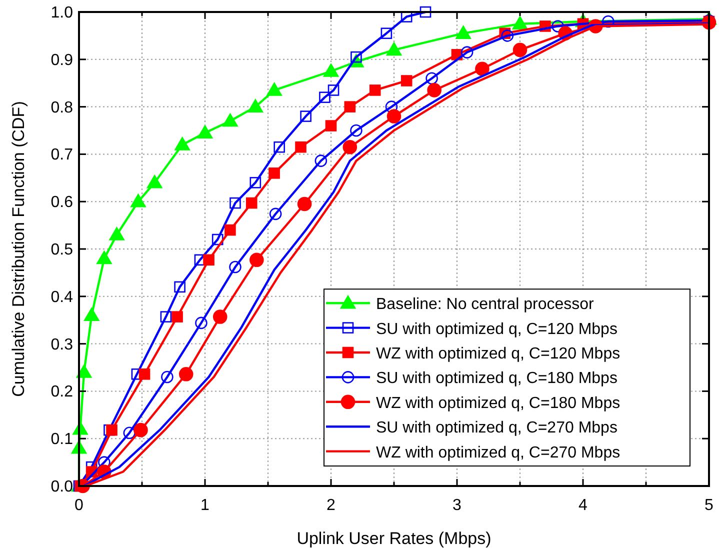  I want to click on y-tick-label: 0.8, so click(62, 107).